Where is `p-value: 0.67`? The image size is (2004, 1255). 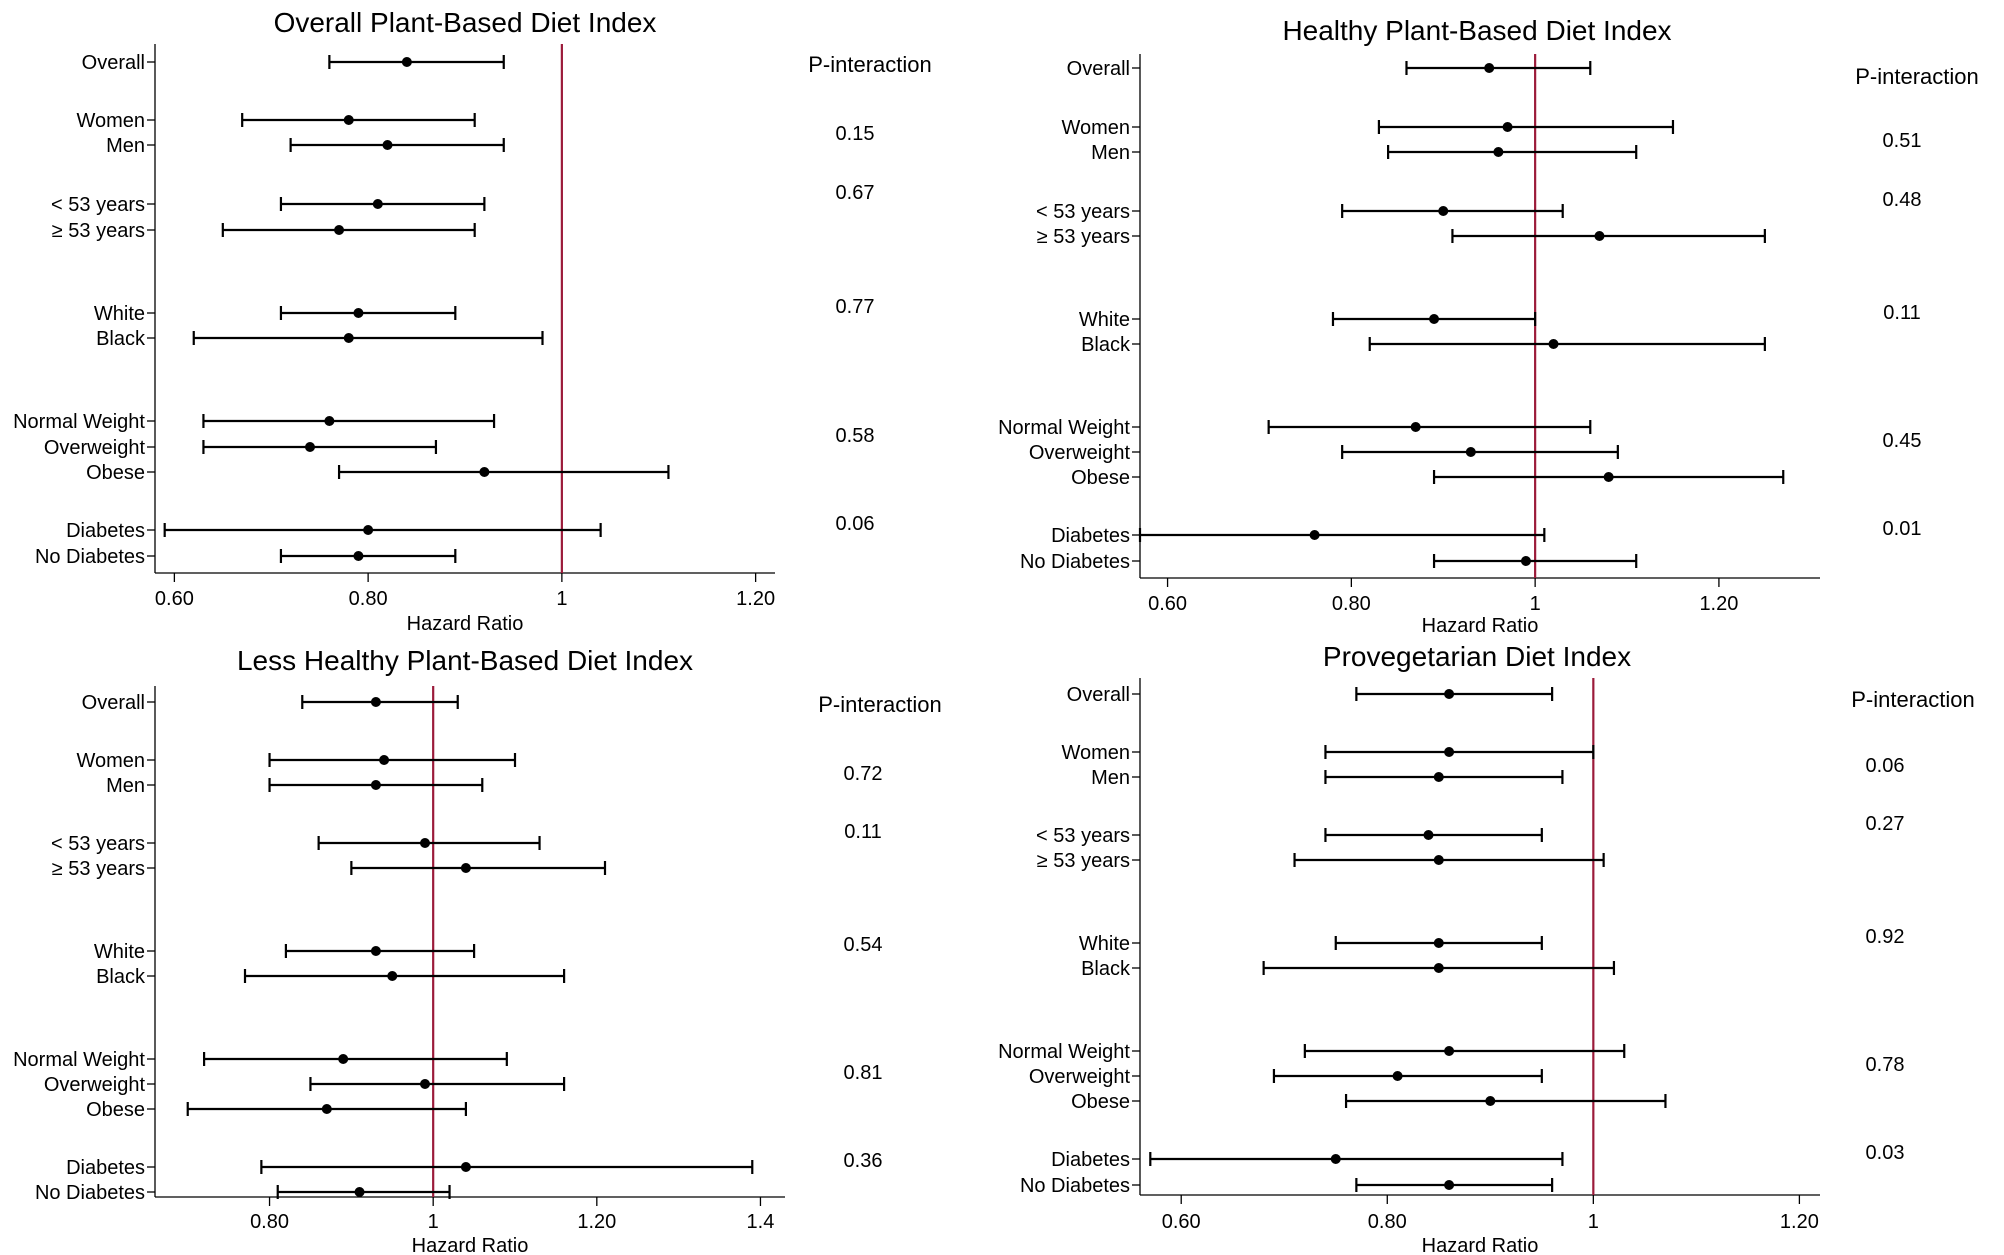 p-value: 0.67 is located at coordinates (855, 193).